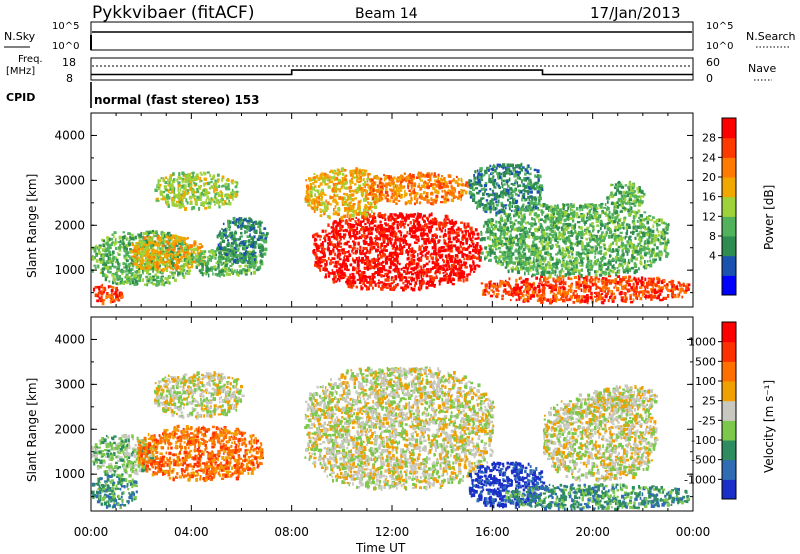  Describe the element at coordinates (719, 46) in the screenshot. I see `nsearch-tick-min: 10^0` at that location.